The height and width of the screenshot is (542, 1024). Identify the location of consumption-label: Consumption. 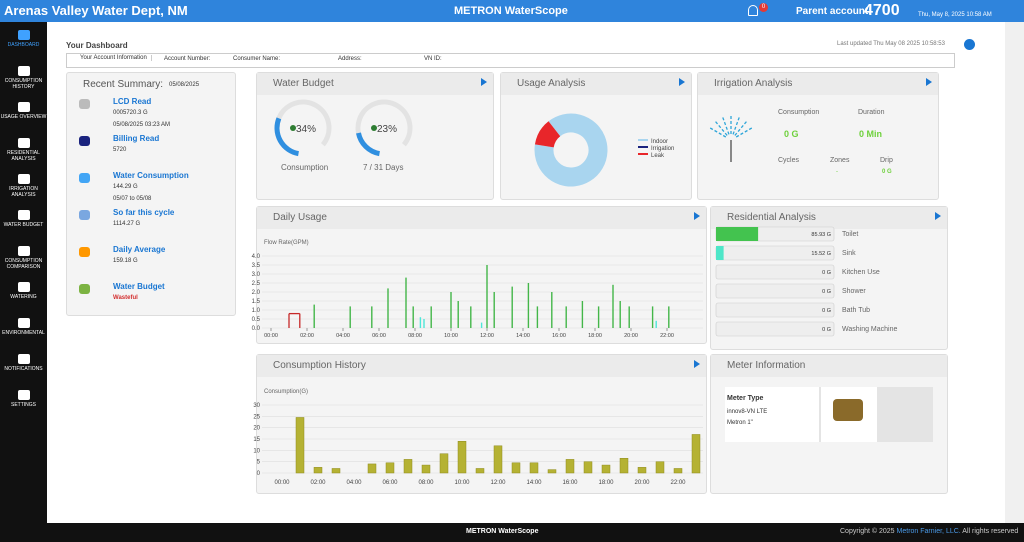
(799, 112).